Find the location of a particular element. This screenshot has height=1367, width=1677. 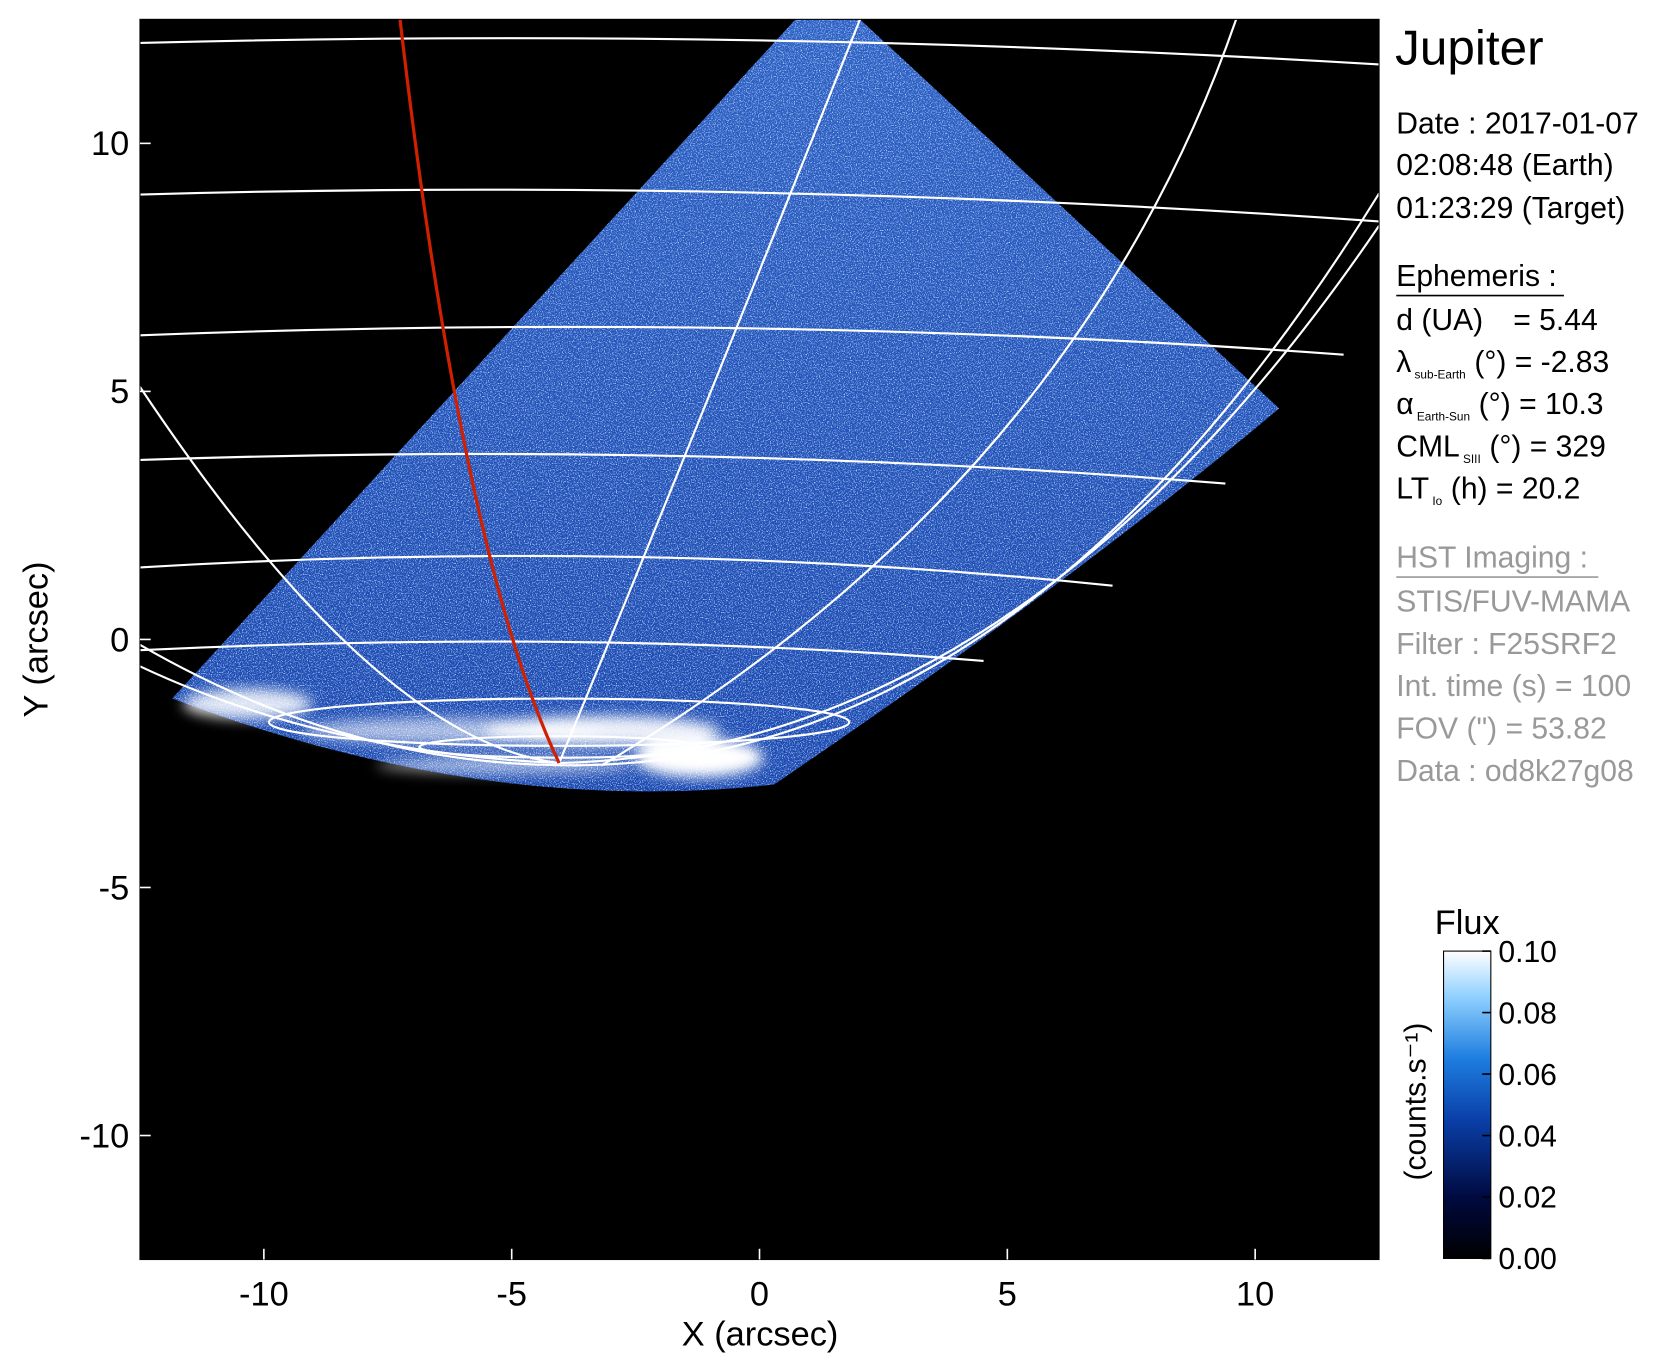

ephemeris-line: d (UA) = 5.44 is located at coordinates (1496, 320).